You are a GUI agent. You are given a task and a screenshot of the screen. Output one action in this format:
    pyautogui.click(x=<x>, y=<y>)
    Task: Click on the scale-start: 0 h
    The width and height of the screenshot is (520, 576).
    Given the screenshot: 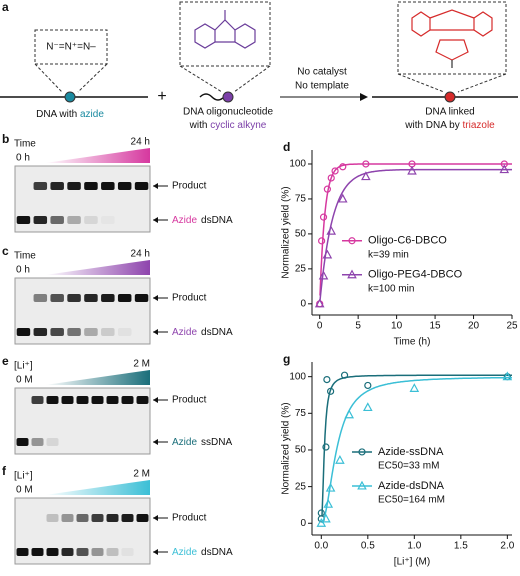 What is the action you would take?
    pyautogui.click(x=23, y=158)
    